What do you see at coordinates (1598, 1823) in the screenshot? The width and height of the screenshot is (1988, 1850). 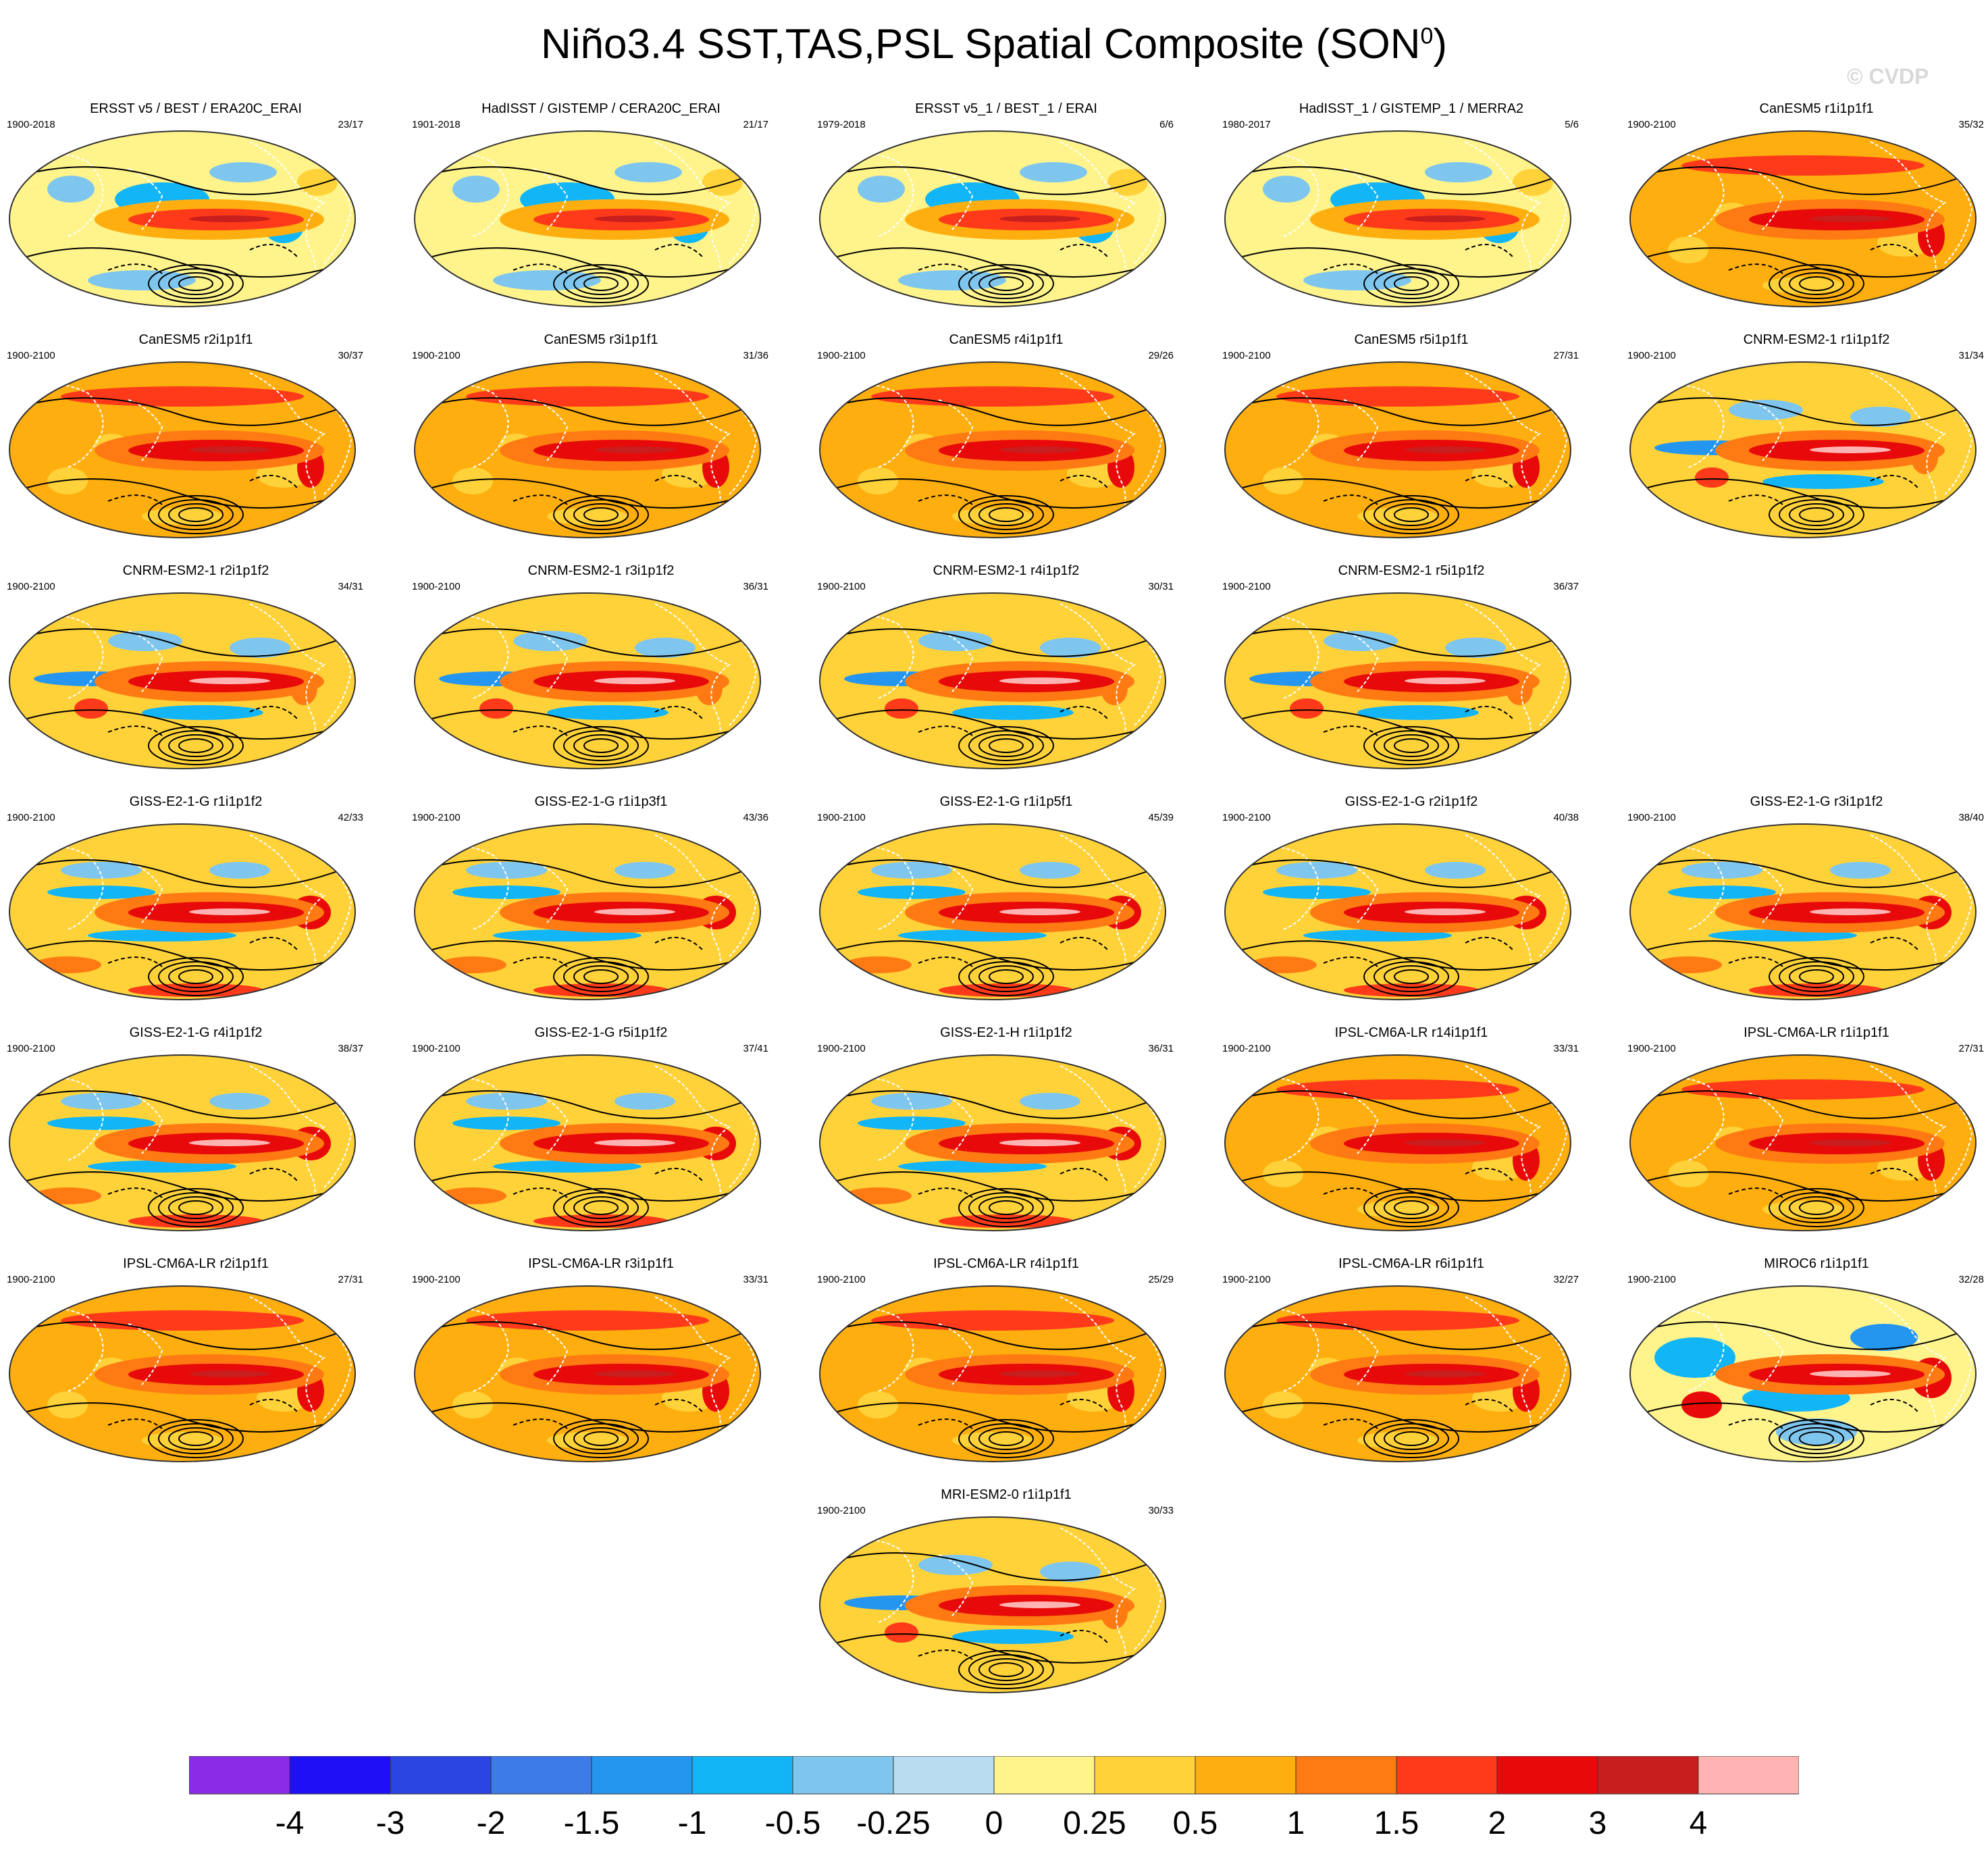 I see `colorbar-tick-label: 3` at bounding box center [1598, 1823].